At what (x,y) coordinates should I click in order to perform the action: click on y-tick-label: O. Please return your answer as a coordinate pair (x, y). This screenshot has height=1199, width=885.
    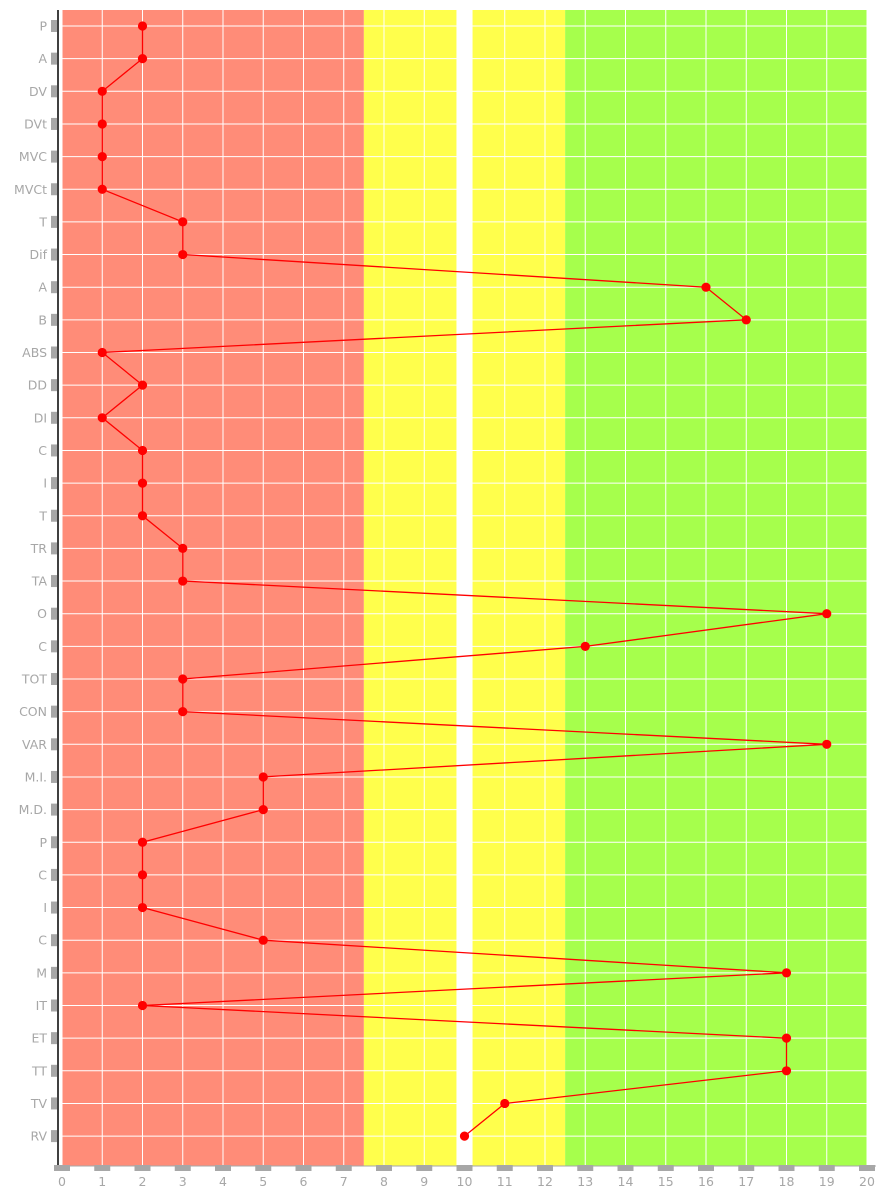
    Looking at the image, I should click on (42, 613).